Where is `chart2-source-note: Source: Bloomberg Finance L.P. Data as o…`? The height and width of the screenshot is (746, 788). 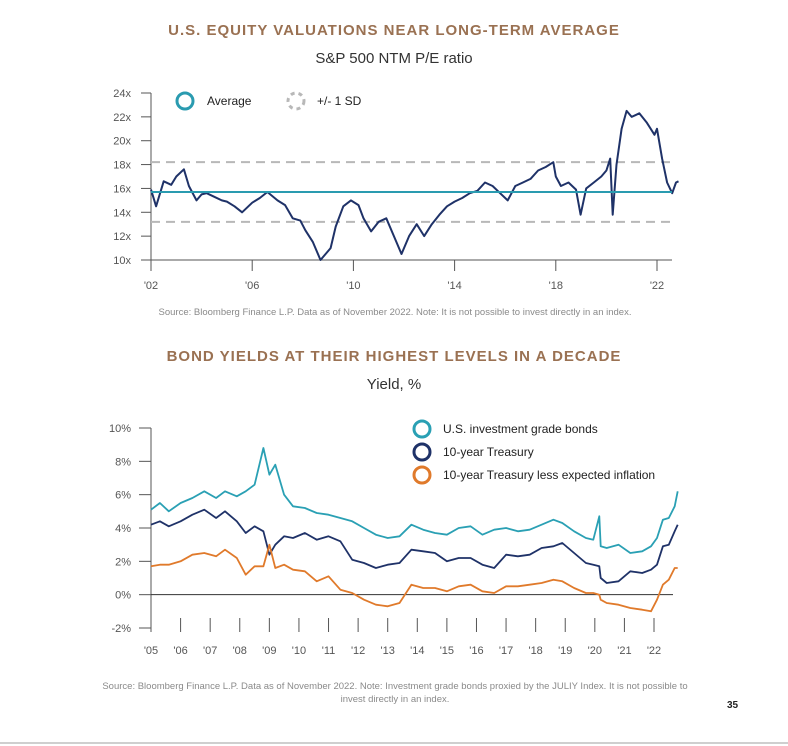
chart2-source-note: Source: Bloomberg Finance L.P. Data as o… is located at coordinates (395, 693).